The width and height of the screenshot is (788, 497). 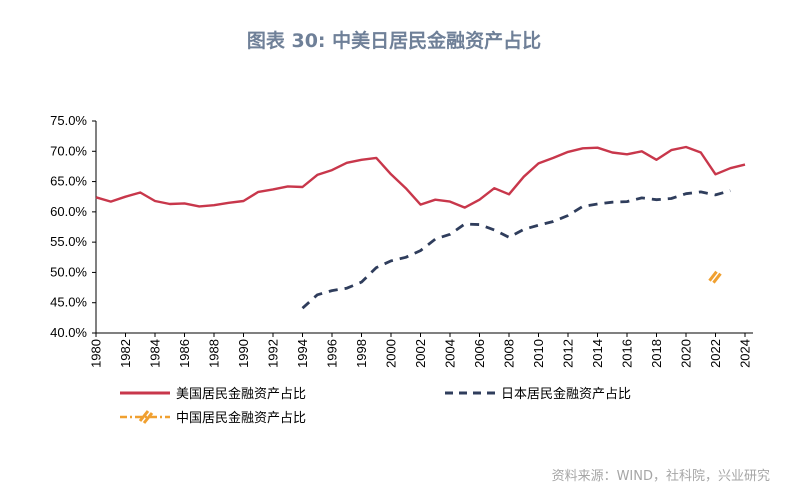 I want to click on y-tick-label: 50.0%, so click(x=68, y=271).